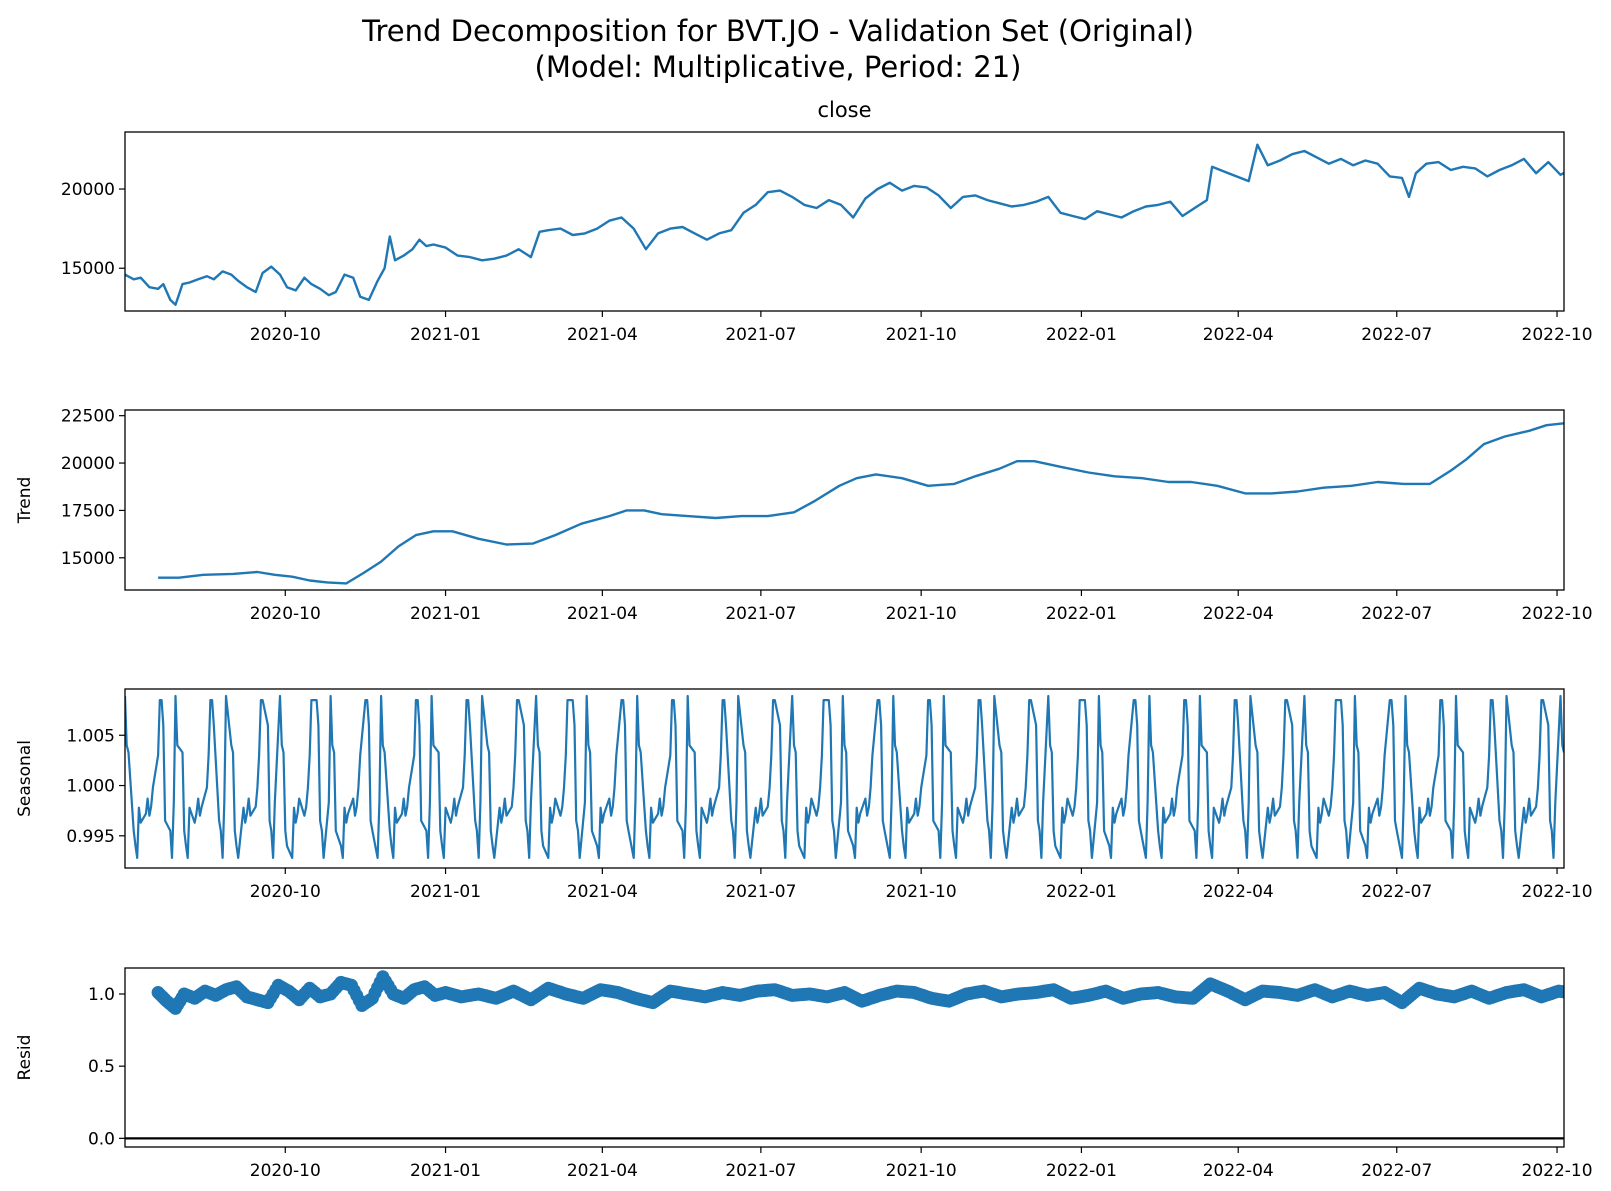 This screenshot has width=1611, height=1191. What do you see at coordinates (25, 501) in the screenshot?
I see `subplot-trend-ylabel: Trend` at bounding box center [25, 501].